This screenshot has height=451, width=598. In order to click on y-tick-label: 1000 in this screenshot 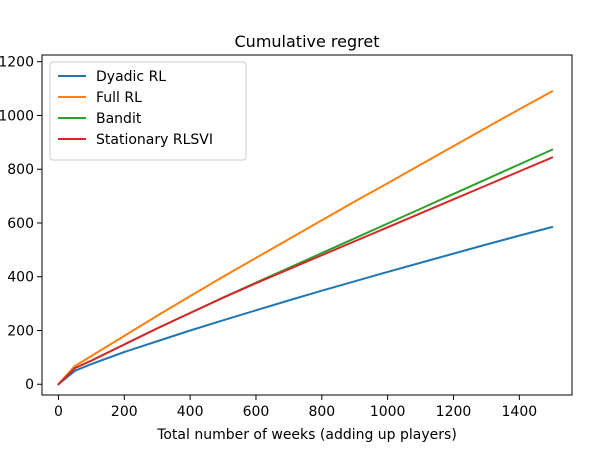, I will do `click(17, 116)`.